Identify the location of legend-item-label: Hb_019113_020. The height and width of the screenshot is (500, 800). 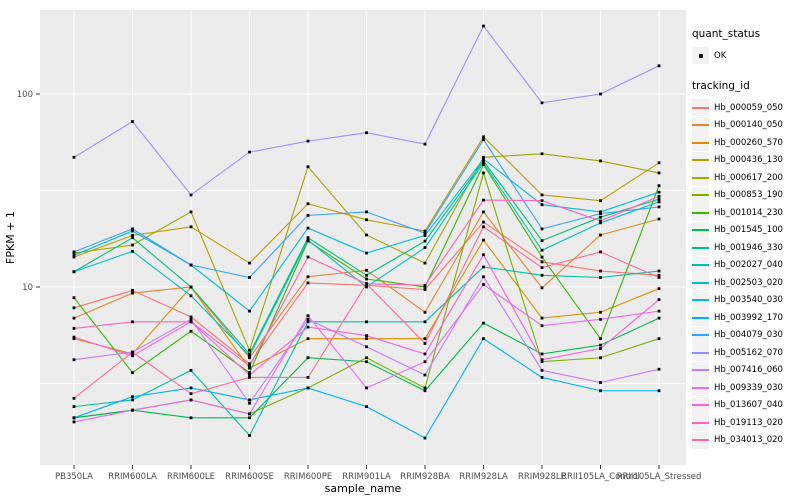
(748, 422).